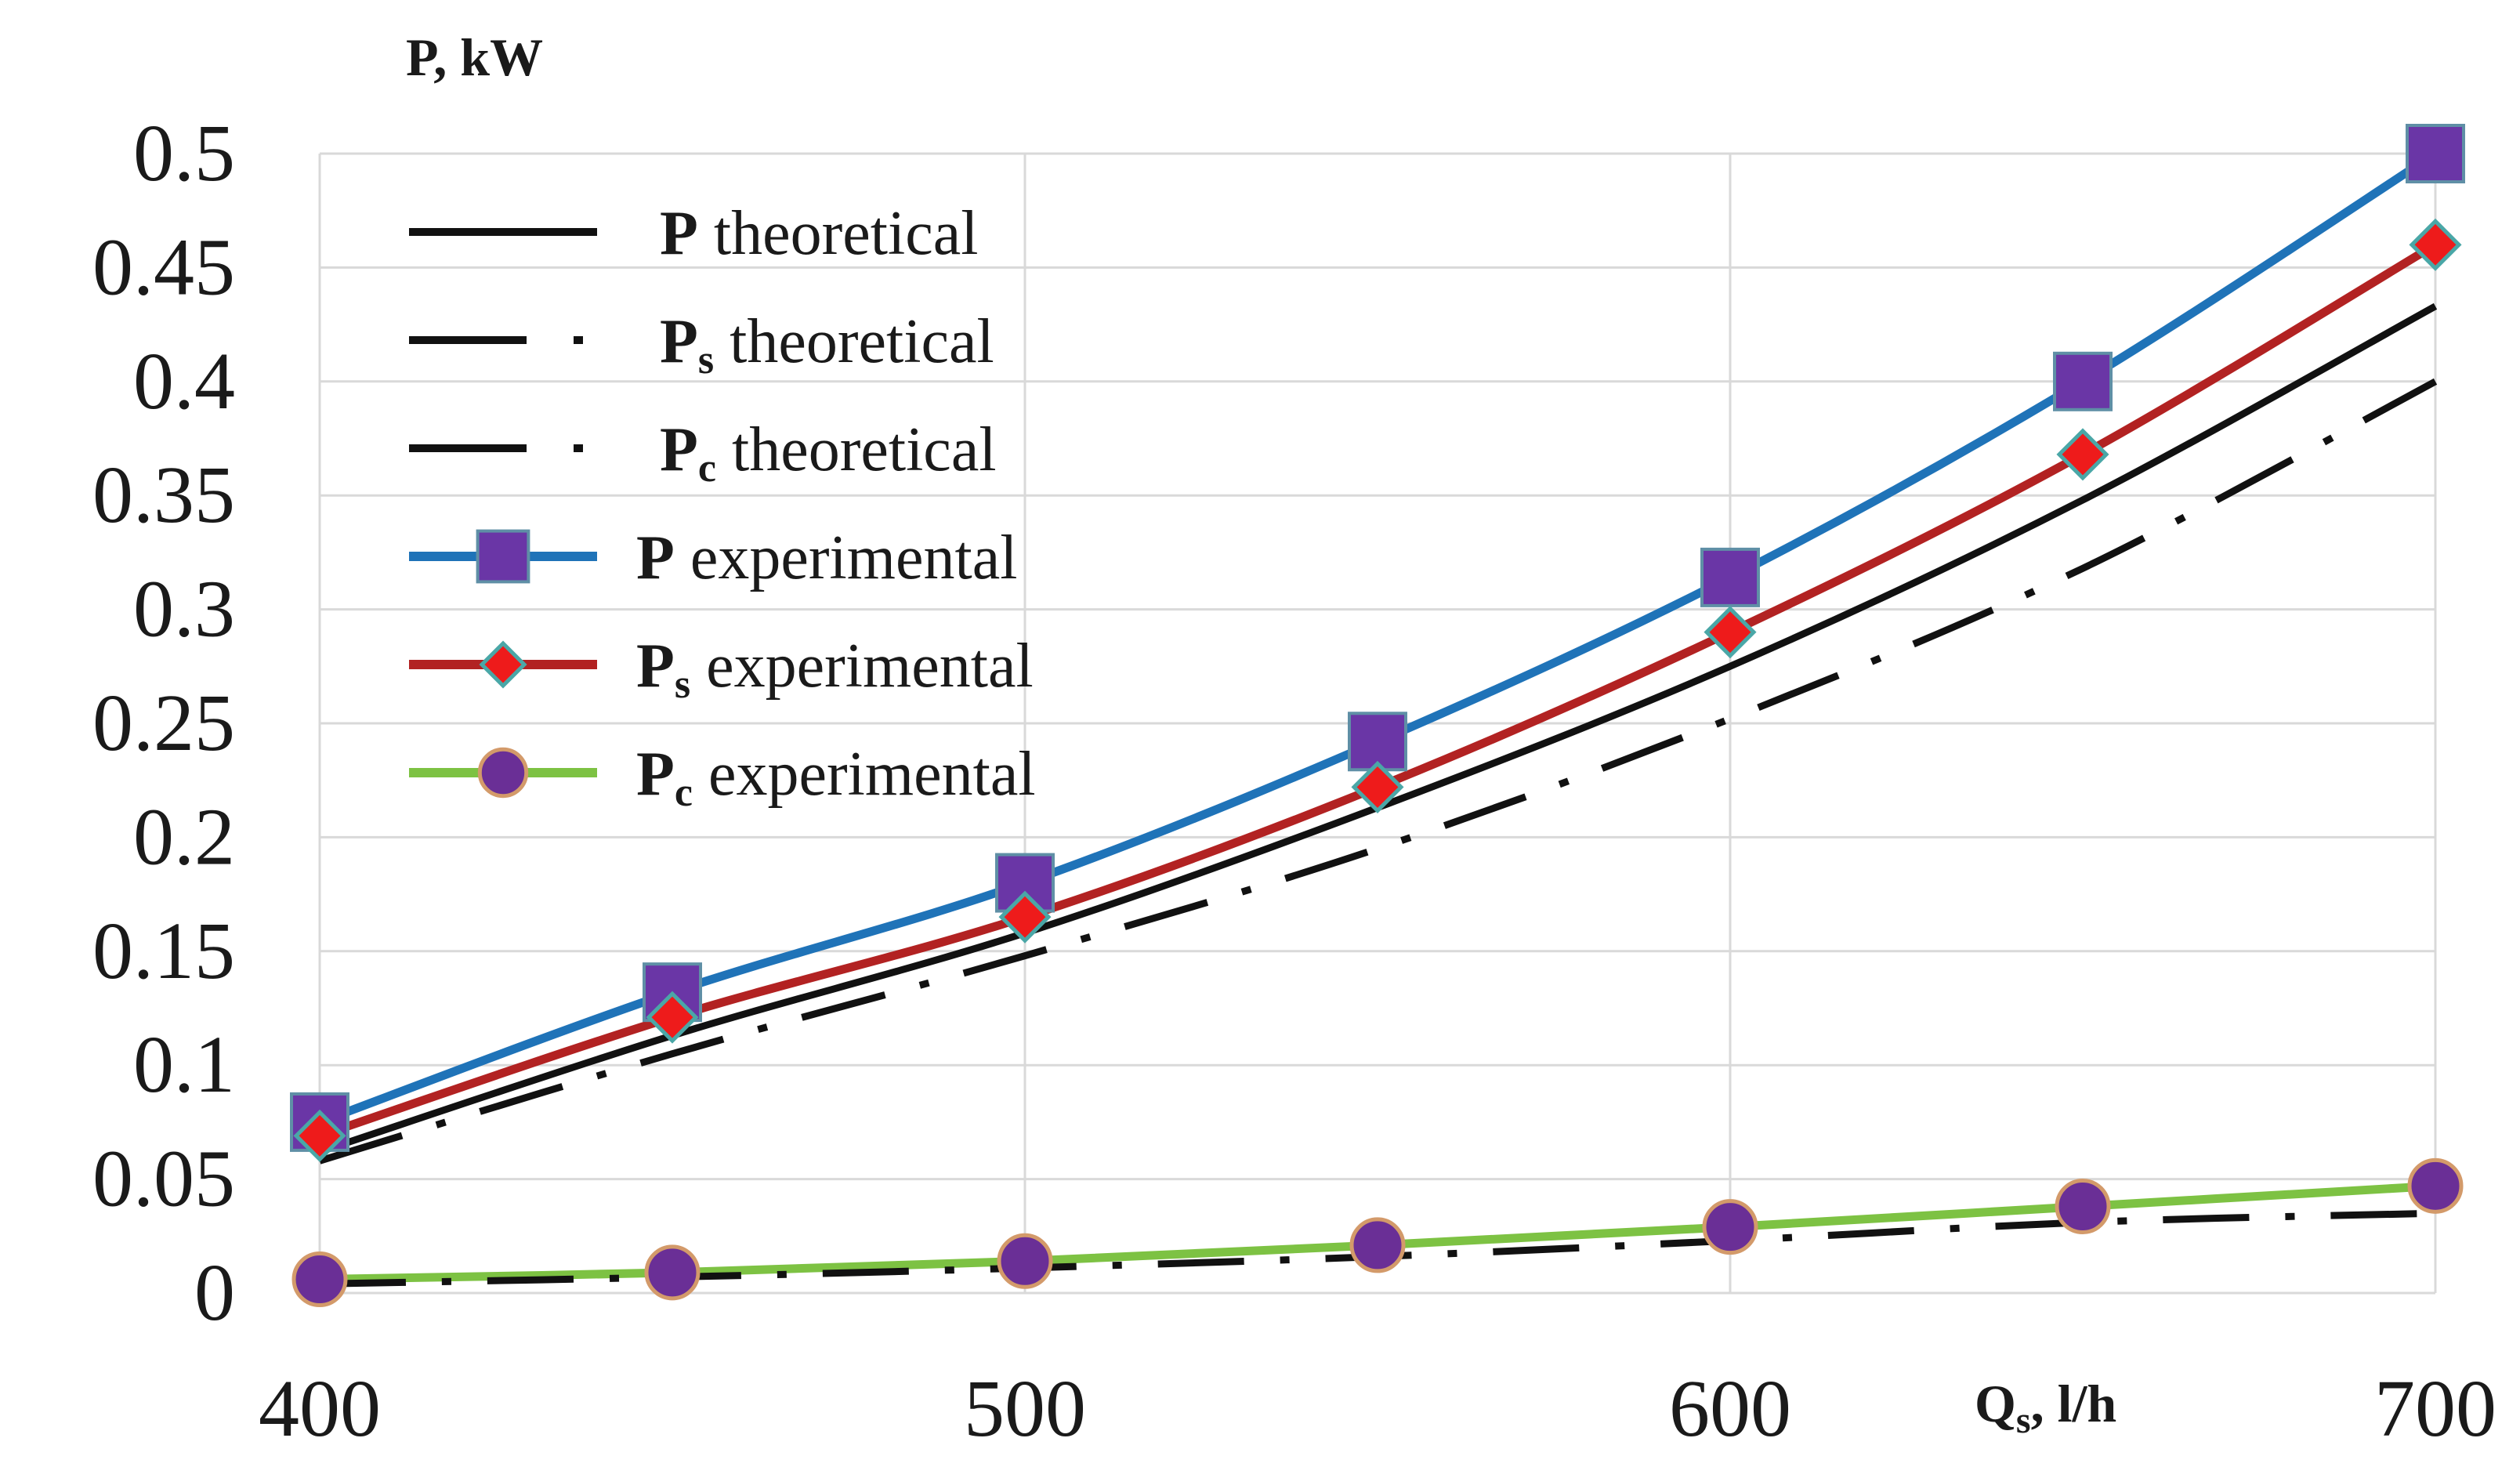  What do you see at coordinates (836, 777) in the screenshot?
I see `legend-label: Pc experimental` at bounding box center [836, 777].